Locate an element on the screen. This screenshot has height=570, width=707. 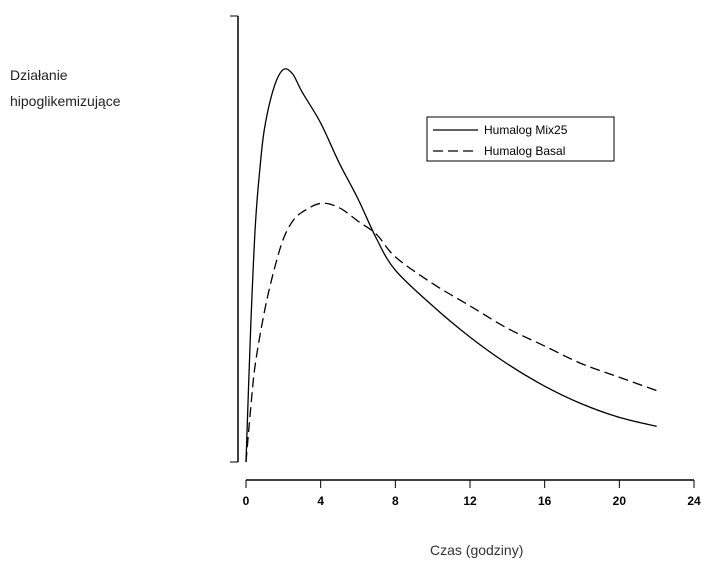
x-tick-label: 4 is located at coordinates (320, 501).